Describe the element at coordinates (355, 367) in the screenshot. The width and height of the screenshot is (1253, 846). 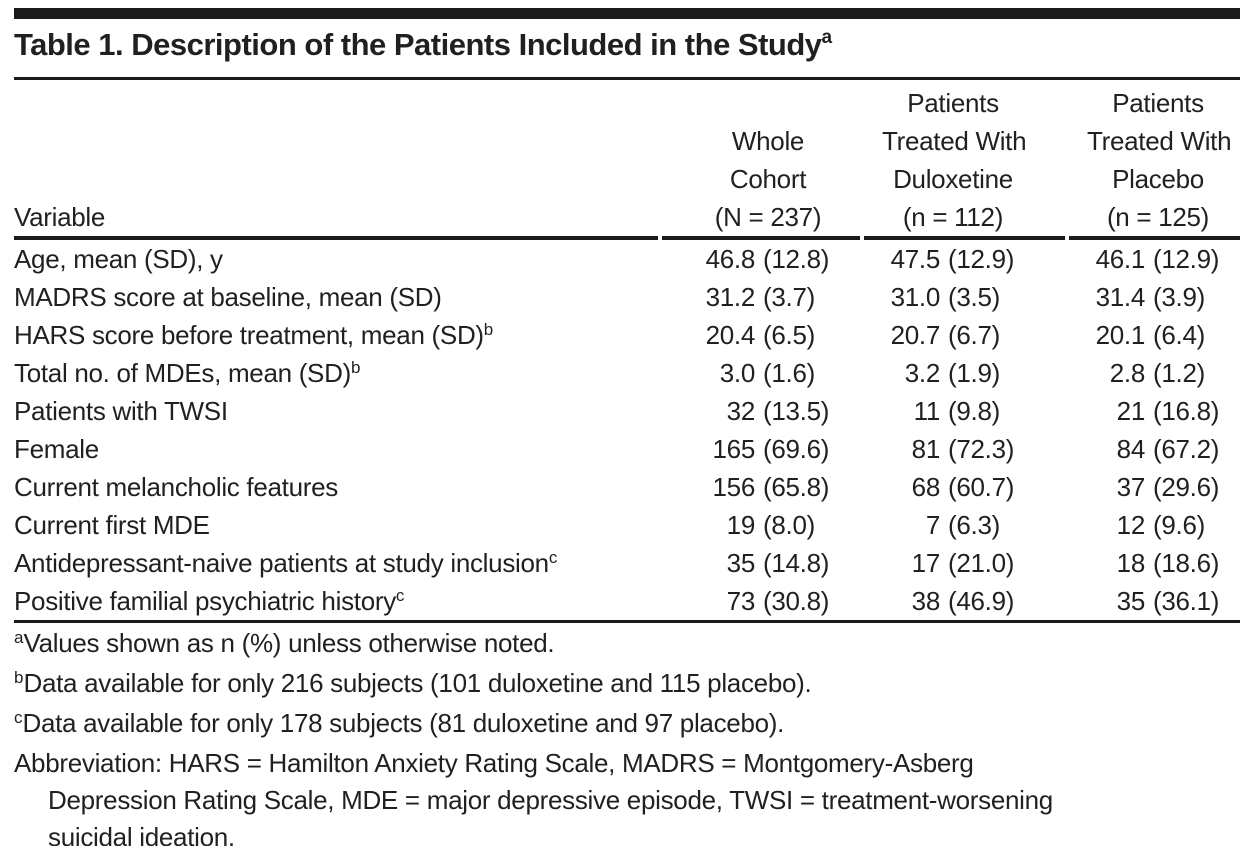
I see `row-label-superscript: b` at that location.